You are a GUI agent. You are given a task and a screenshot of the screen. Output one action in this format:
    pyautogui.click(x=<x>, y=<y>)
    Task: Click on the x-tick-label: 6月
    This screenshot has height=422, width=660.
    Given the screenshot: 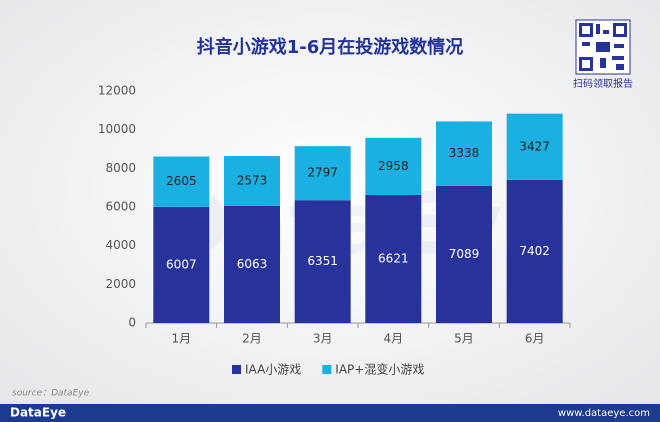 What is the action you would take?
    pyautogui.click(x=535, y=339)
    